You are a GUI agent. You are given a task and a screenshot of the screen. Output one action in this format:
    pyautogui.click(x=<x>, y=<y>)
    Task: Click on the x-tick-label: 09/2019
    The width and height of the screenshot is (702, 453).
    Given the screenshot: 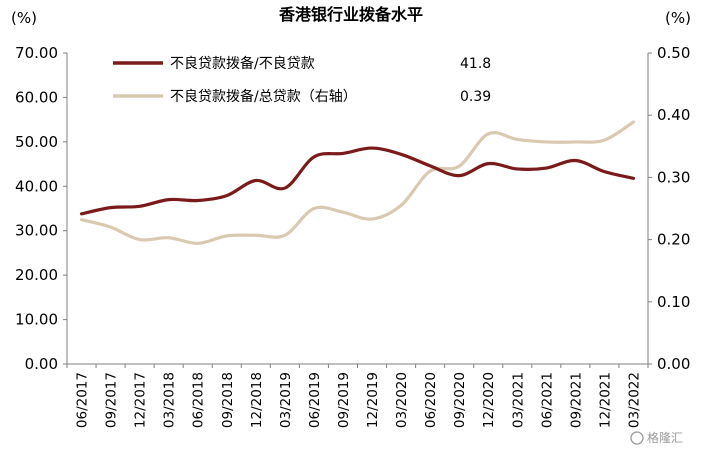 What is the action you would take?
    pyautogui.click(x=344, y=400)
    